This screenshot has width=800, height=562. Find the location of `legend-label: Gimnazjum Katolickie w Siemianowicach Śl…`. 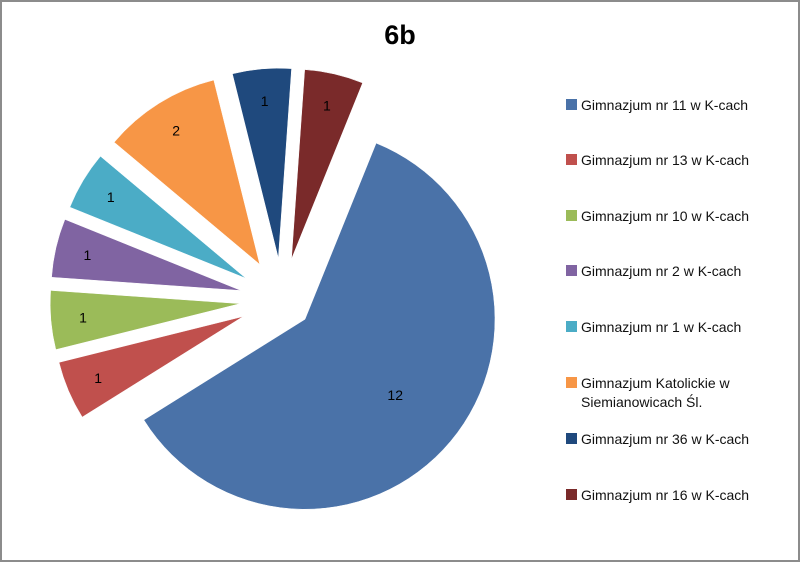

legend-label: Gimnazjum Katolickie w Siemianowicach Śl… is located at coordinates (655, 392).